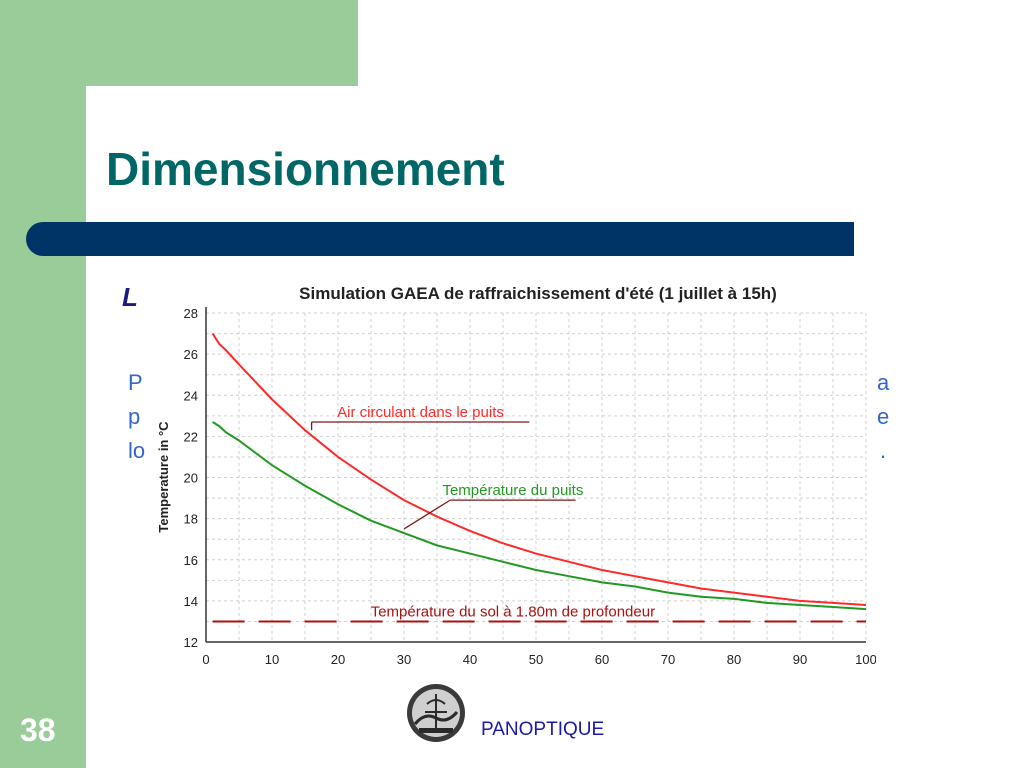 The height and width of the screenshot is (768, 1024). Describe the element at coordinates (137, 450) in the screenshot. I see `partial-body-text-left: lo` at that location.